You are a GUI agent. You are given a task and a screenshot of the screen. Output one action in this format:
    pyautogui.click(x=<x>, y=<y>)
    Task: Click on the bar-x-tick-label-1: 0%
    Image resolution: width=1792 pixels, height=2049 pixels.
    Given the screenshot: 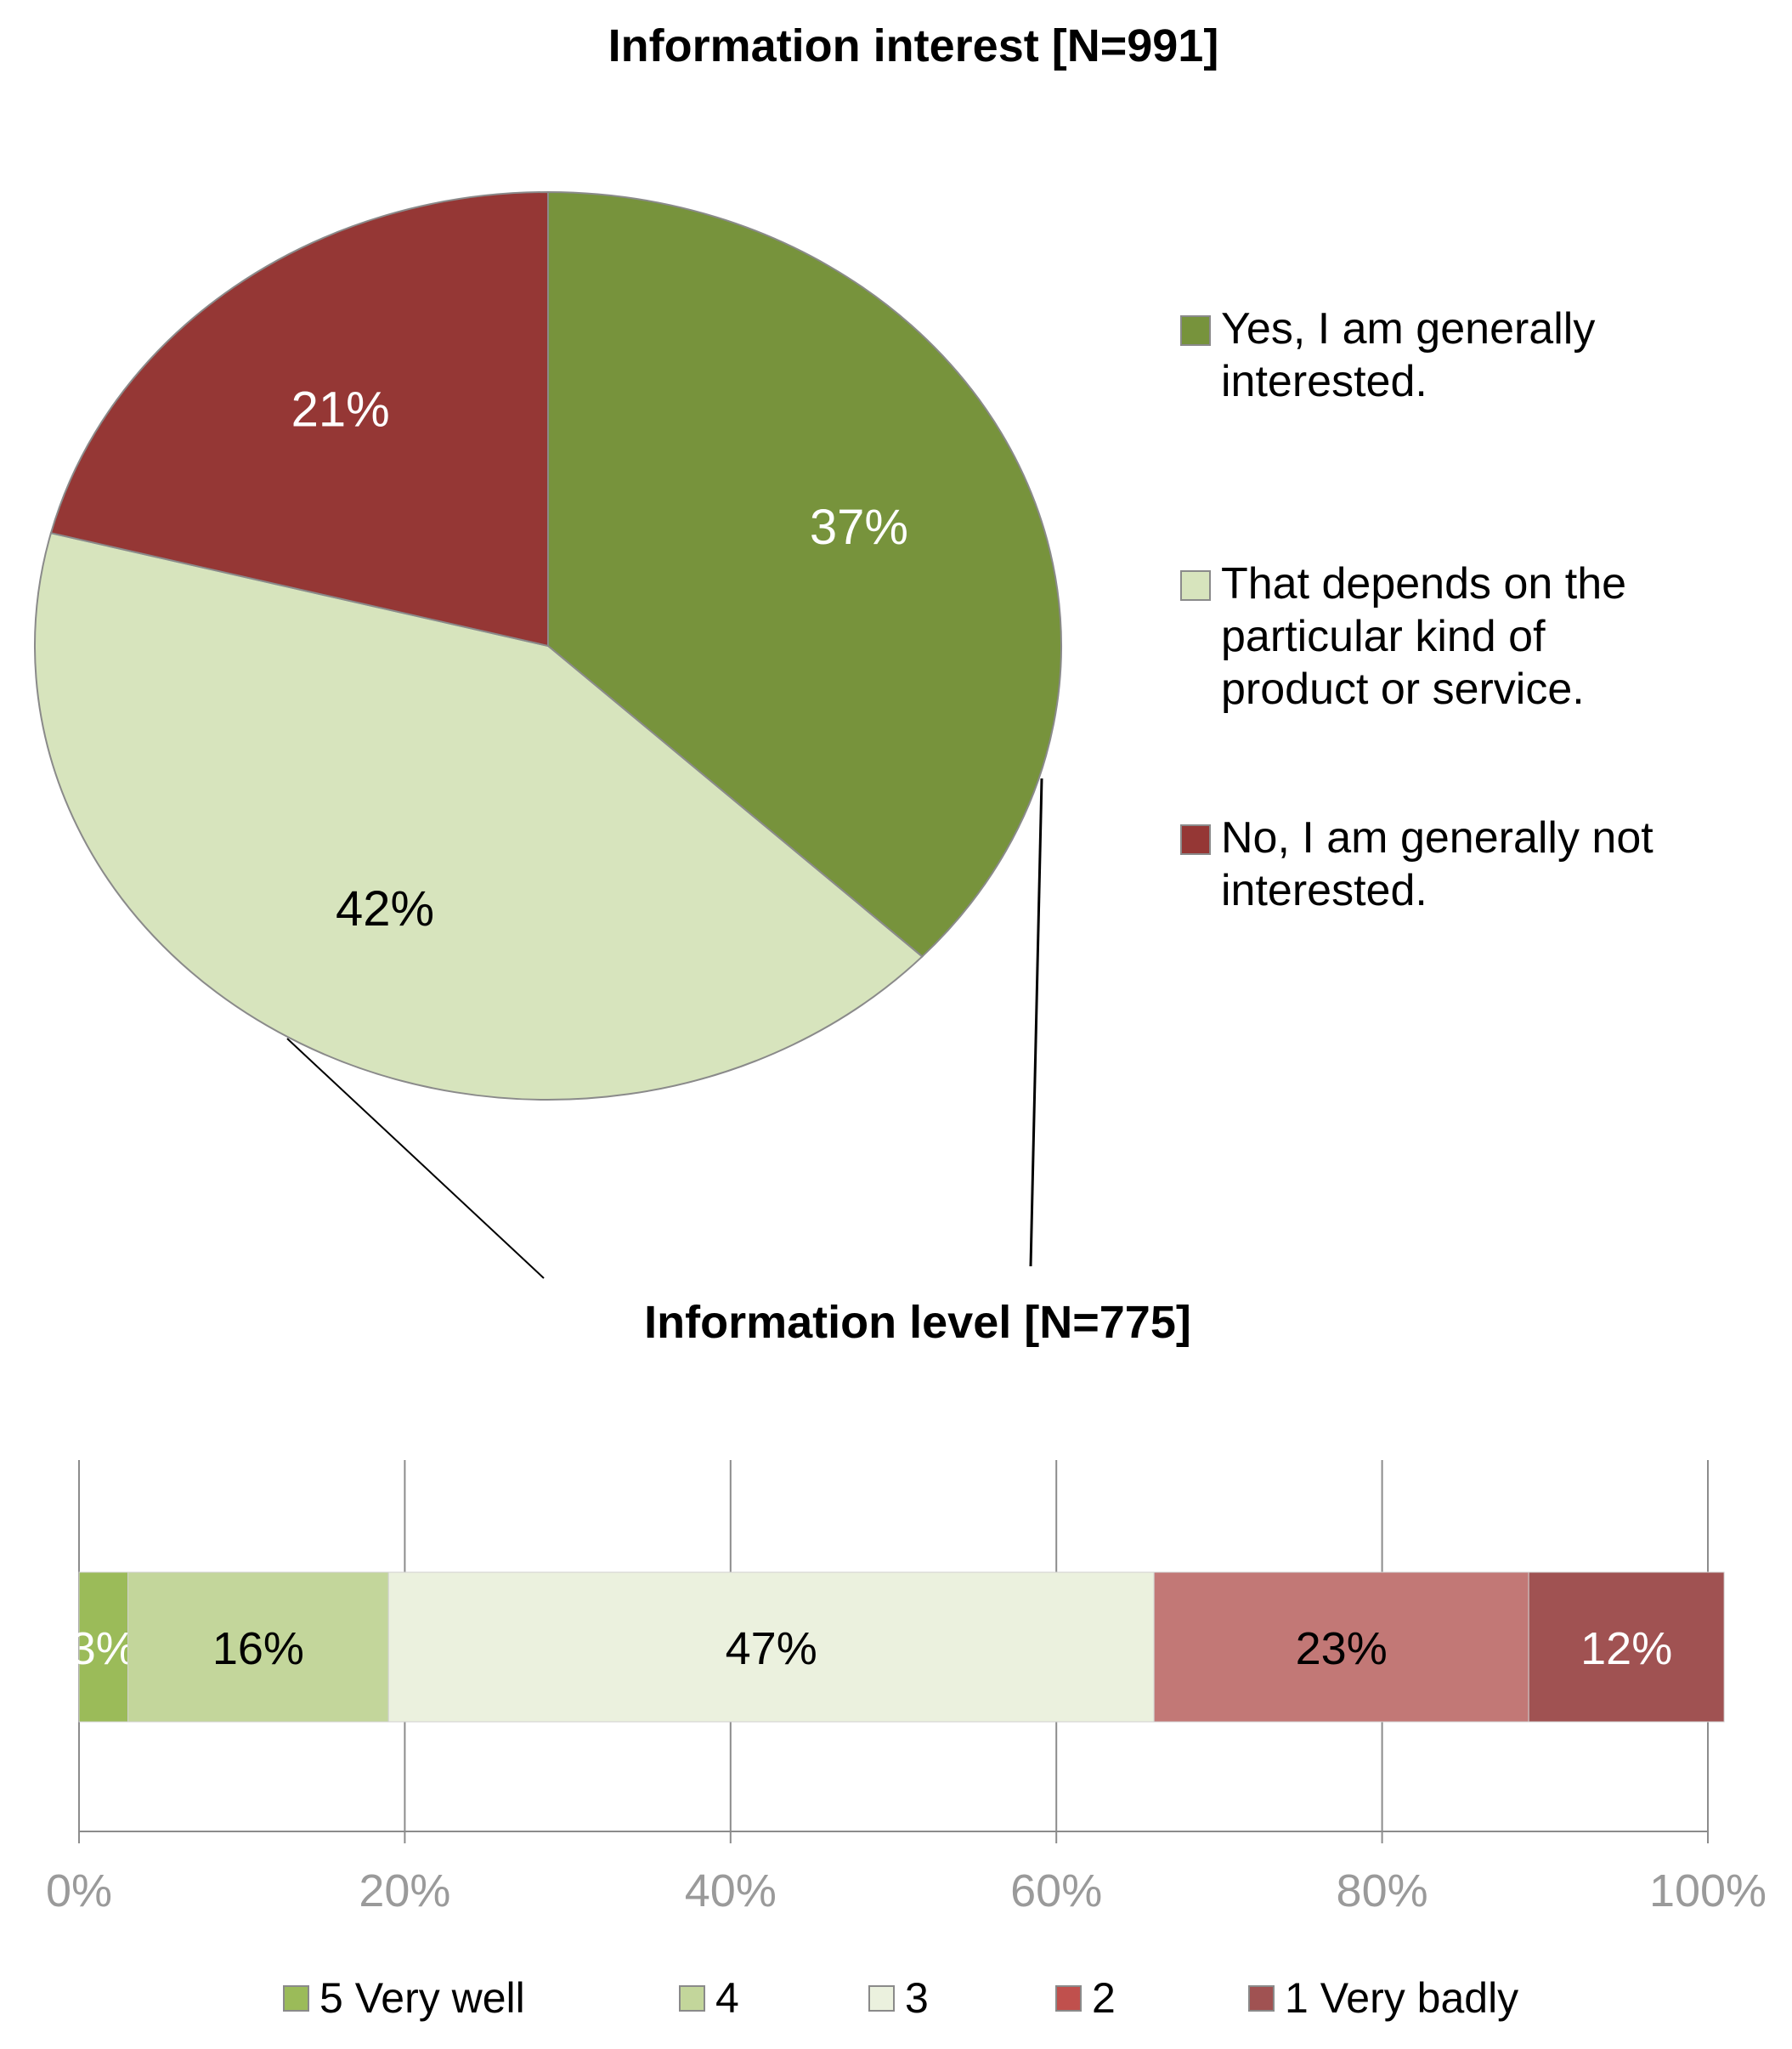 What is the action you would take?
    pyautogui.click(x=79, y=1890)
    